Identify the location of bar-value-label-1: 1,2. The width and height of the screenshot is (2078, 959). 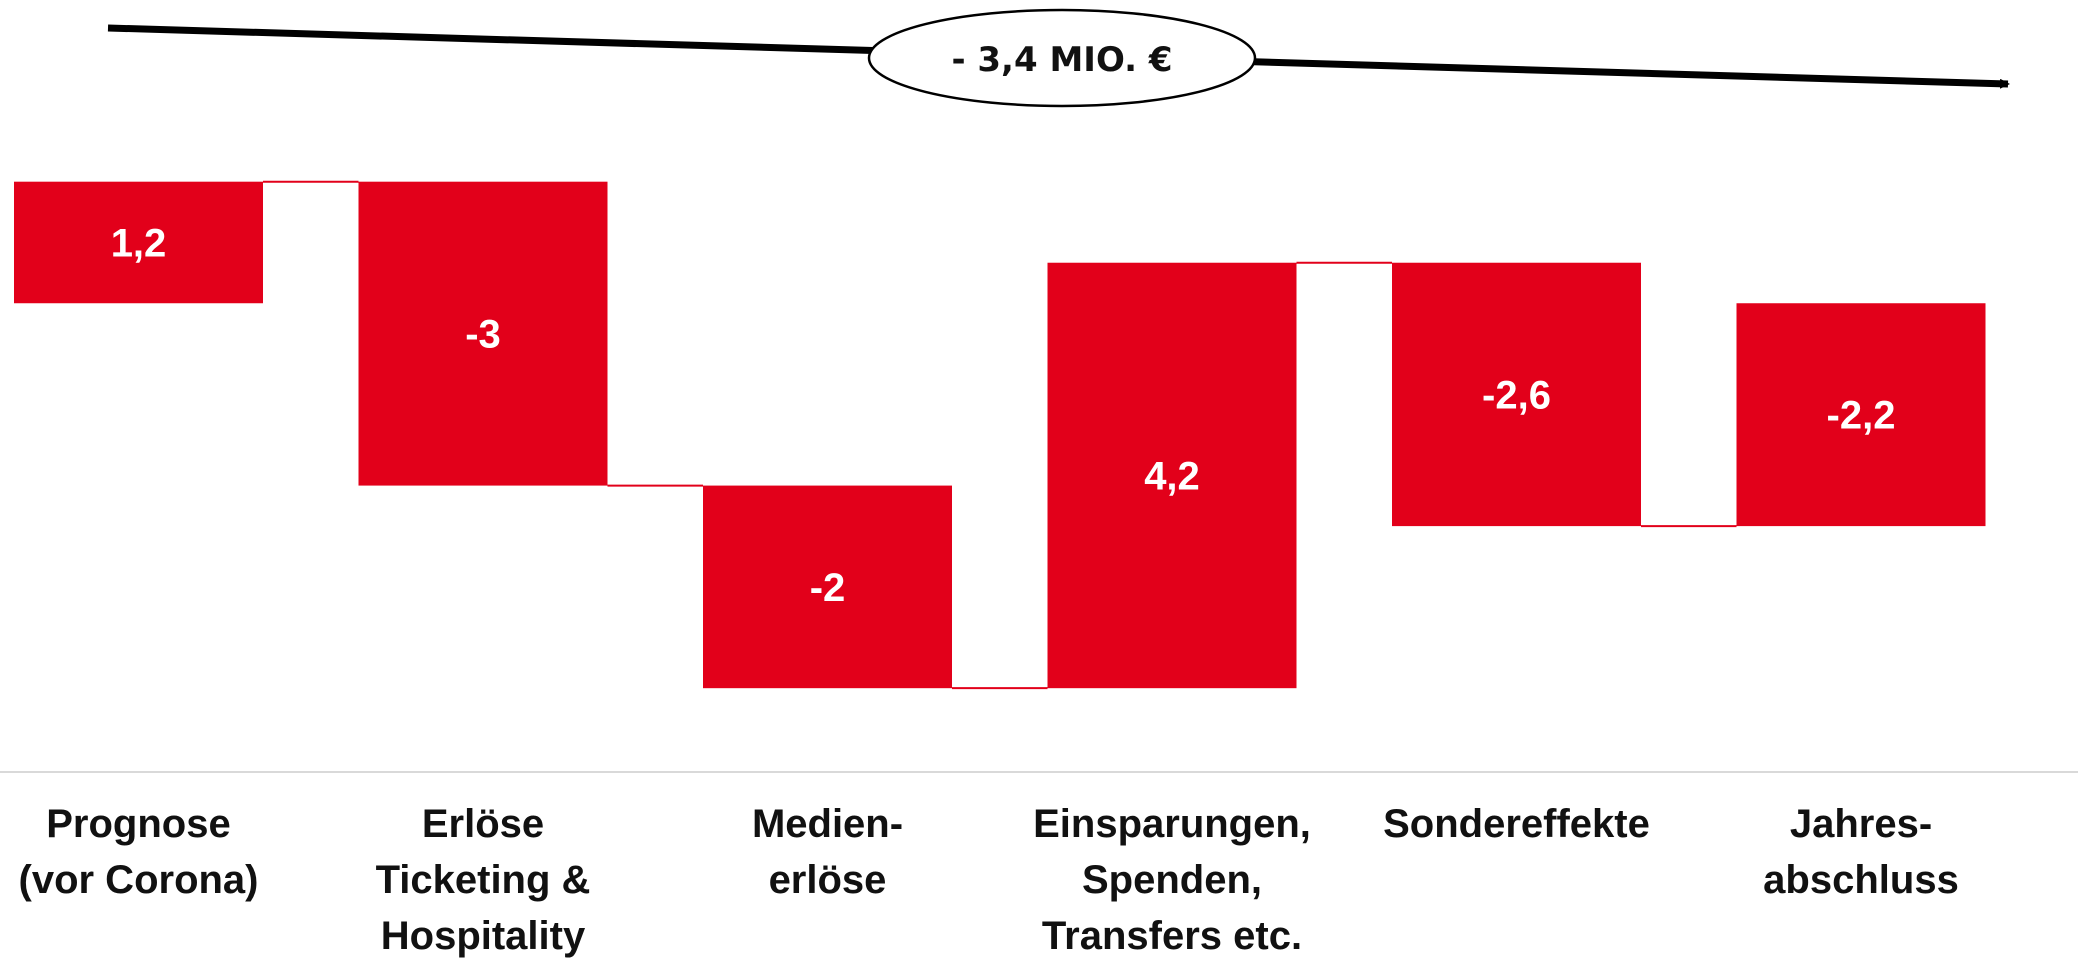
(139, 243).